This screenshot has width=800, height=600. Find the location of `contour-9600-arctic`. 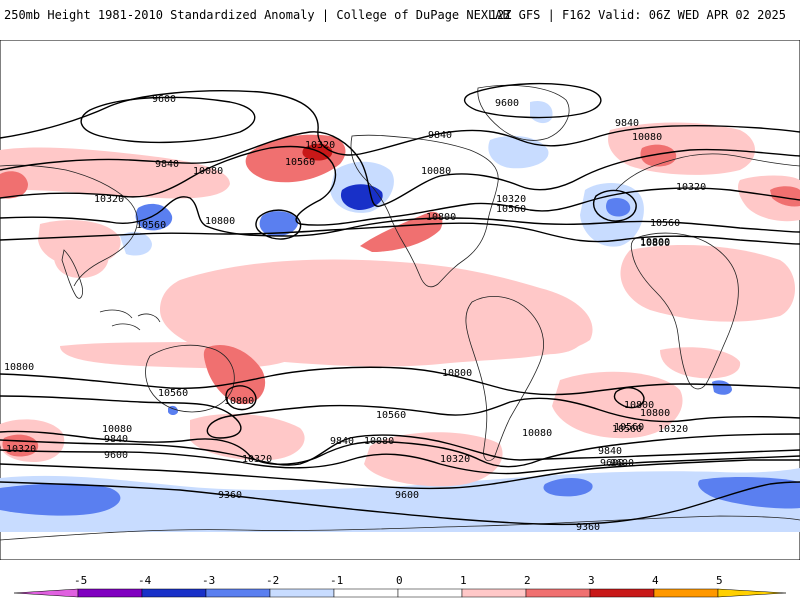

contour-9600-arctic is located at coordinates (532, 100).